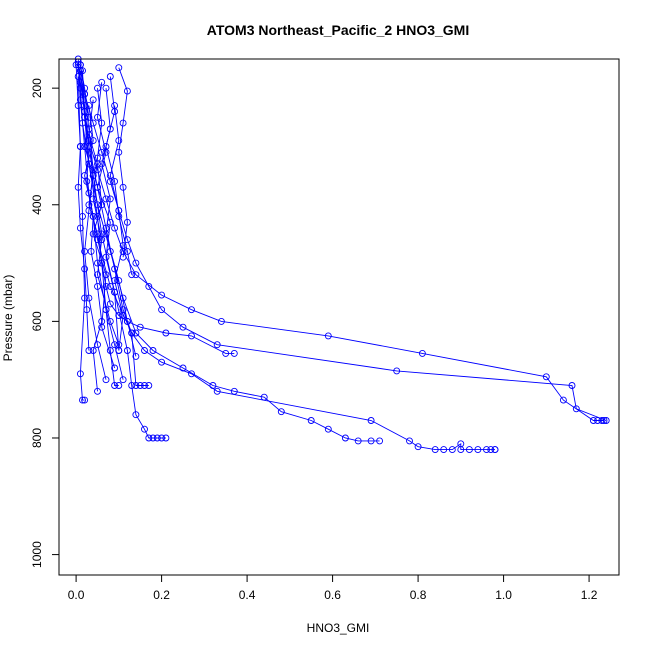  What do you see at coordinates (8, 318) in the screenshot?
I see `y-axis-label: Pressure (mbar)` at bounding box center [8, 318].